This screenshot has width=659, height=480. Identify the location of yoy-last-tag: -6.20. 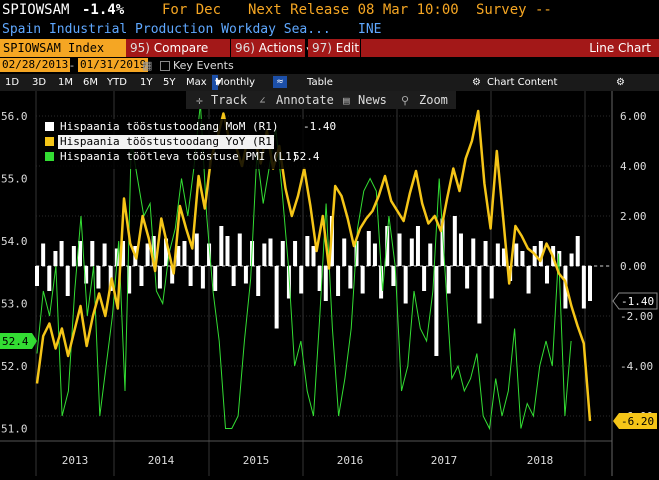
(635, 421).